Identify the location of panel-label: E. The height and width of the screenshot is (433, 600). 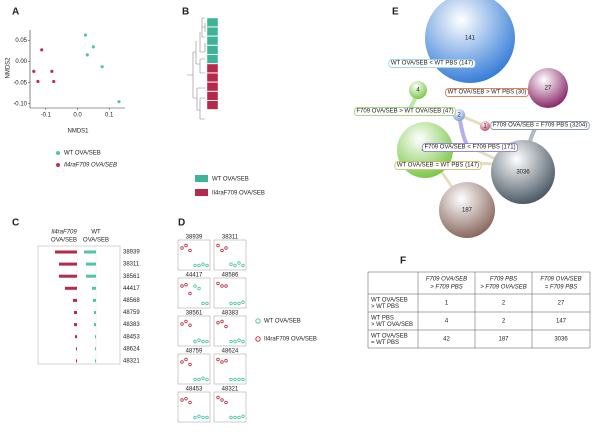
(395, 12).